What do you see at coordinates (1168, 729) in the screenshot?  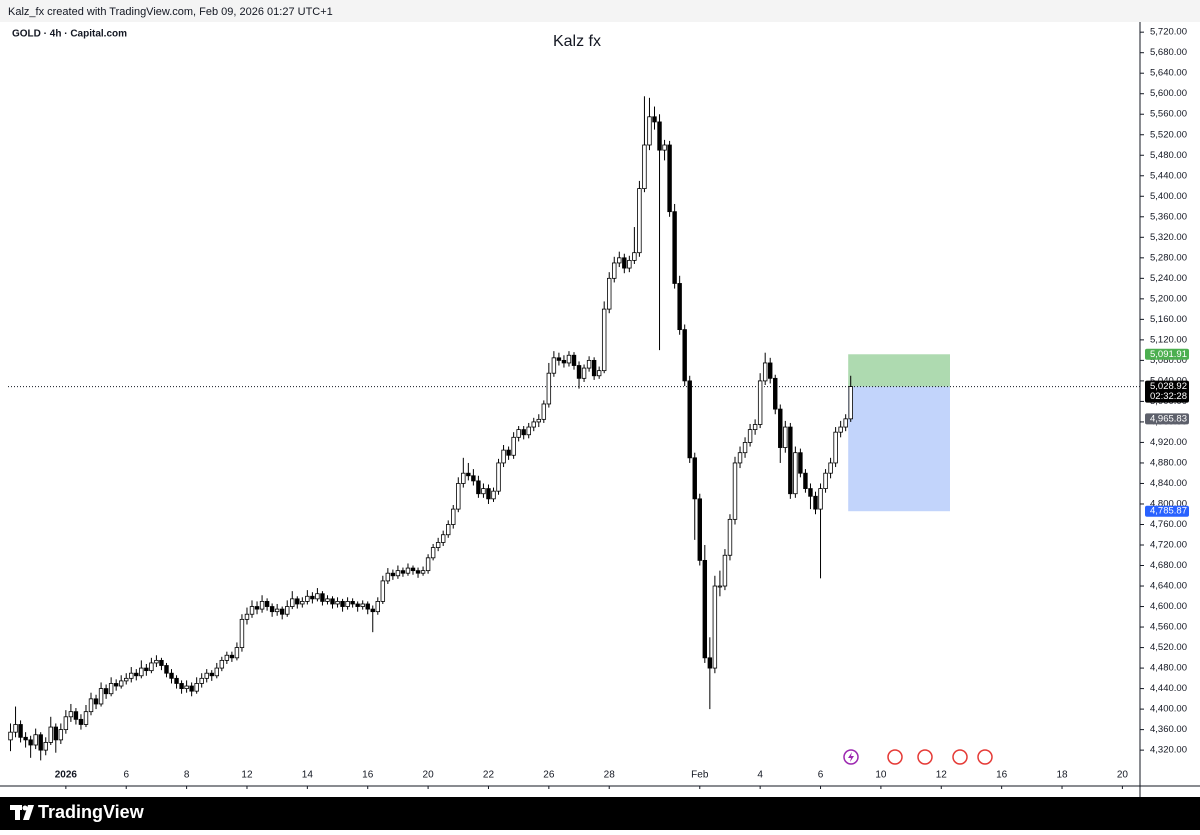 I see `y-tick-label: 4,360.00` at bounding box center [1168, 729].